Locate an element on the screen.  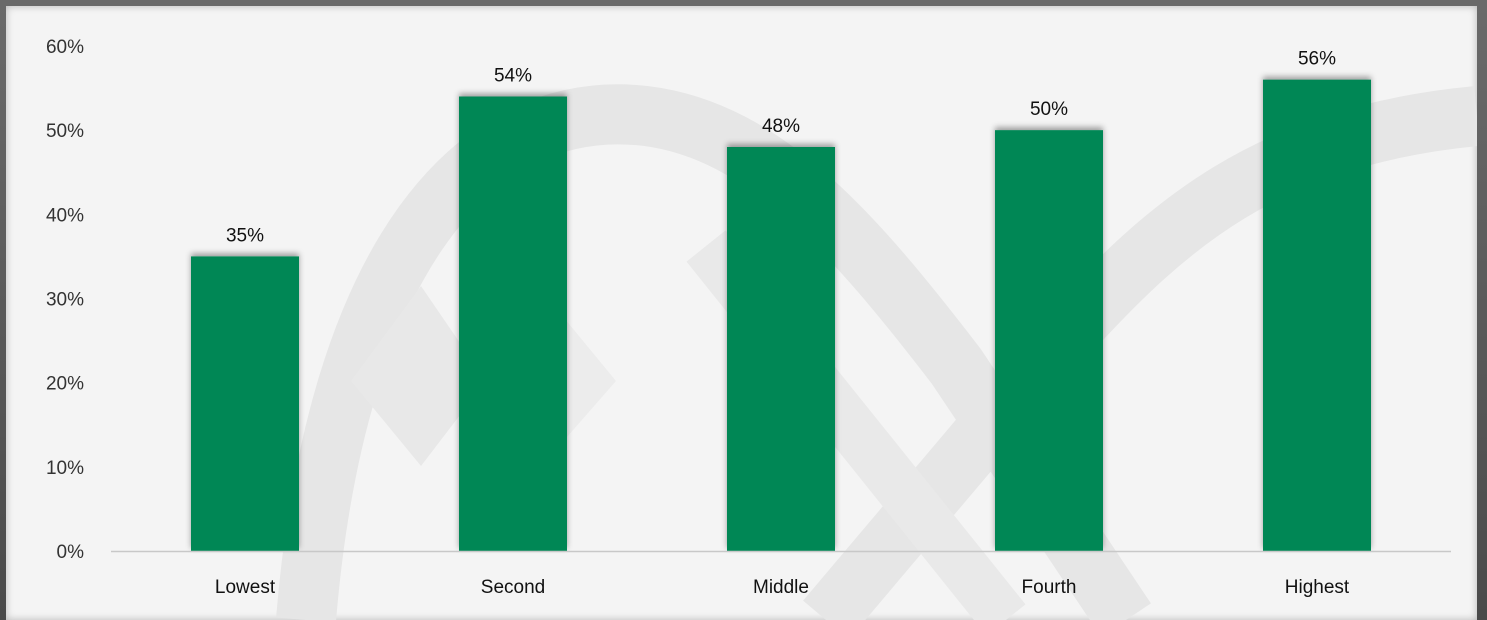
category-label-fourth: Fourth is located at coordinates (1049, 587).